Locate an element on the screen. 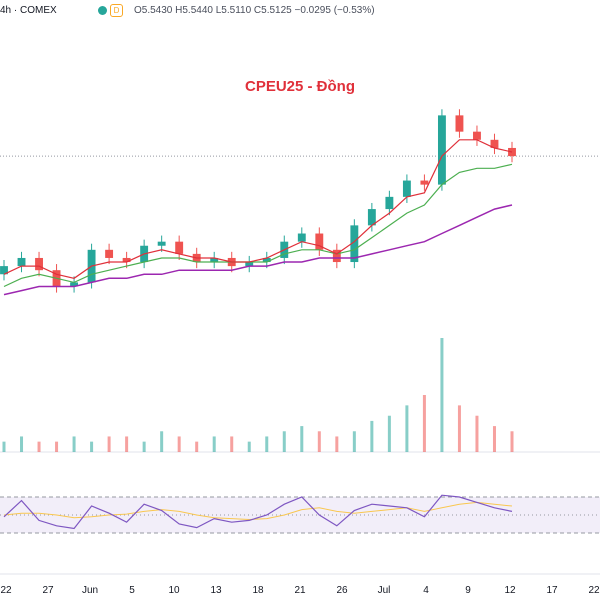 The width and height of the screenshot is (600, 600). x-tick-label: 13 is located at coordinates (216, 590).